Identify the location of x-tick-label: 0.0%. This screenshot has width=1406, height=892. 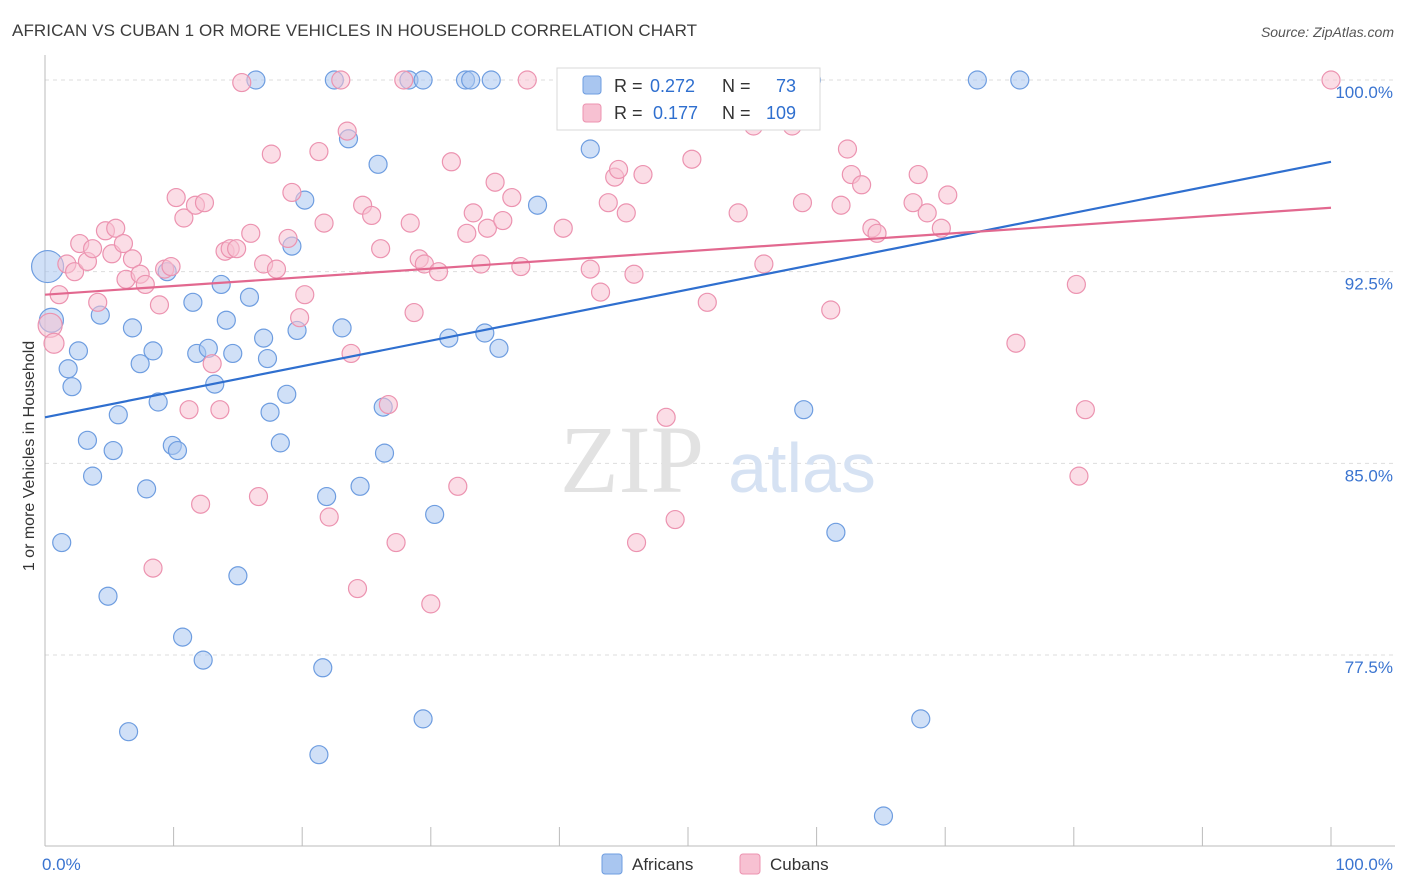
(61, 864).